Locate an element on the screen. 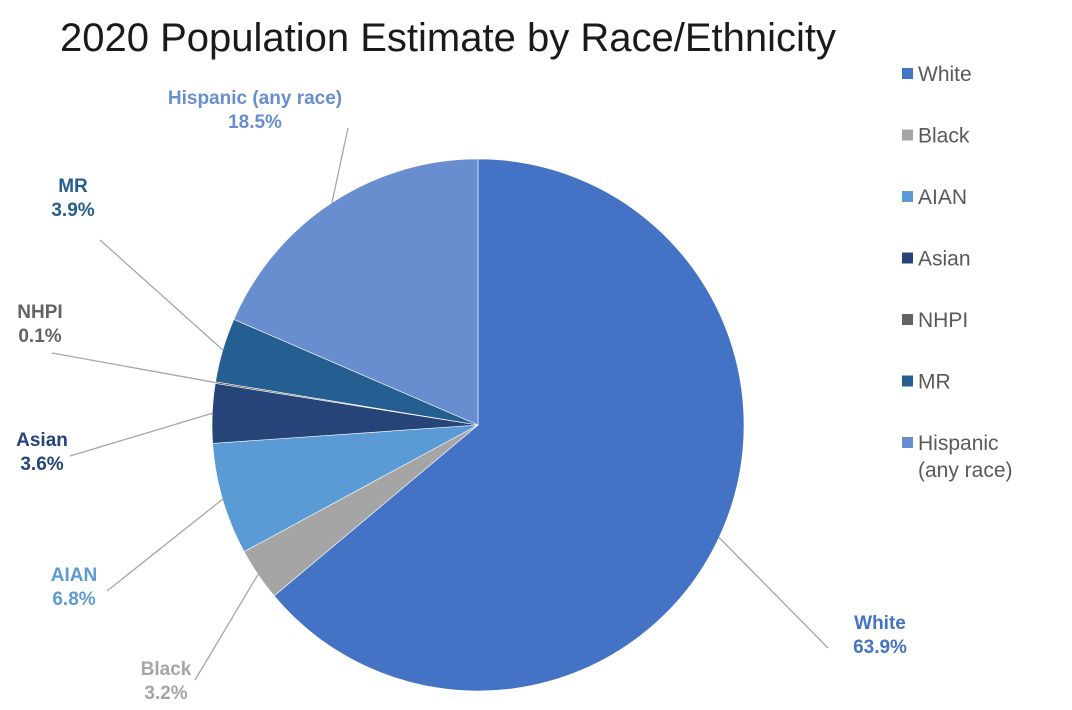 This screenshot has width=1072, height=710. leader-line-aian is located at coordinates (164, 545).